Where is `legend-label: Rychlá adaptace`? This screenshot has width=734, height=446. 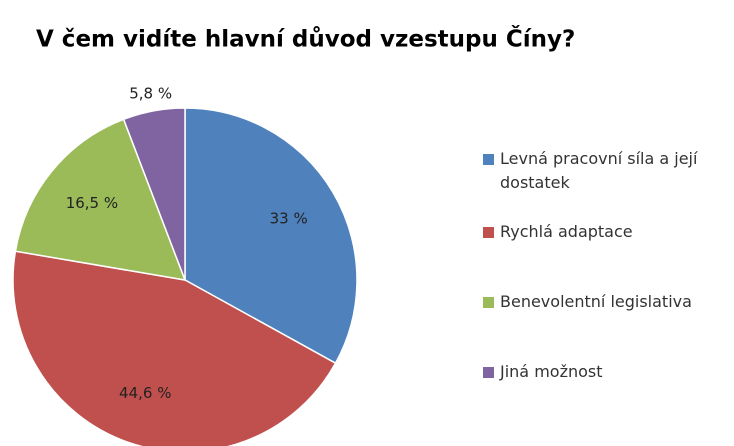 legend-label: Rychlá adaptace is located at coordinates (566, 231).